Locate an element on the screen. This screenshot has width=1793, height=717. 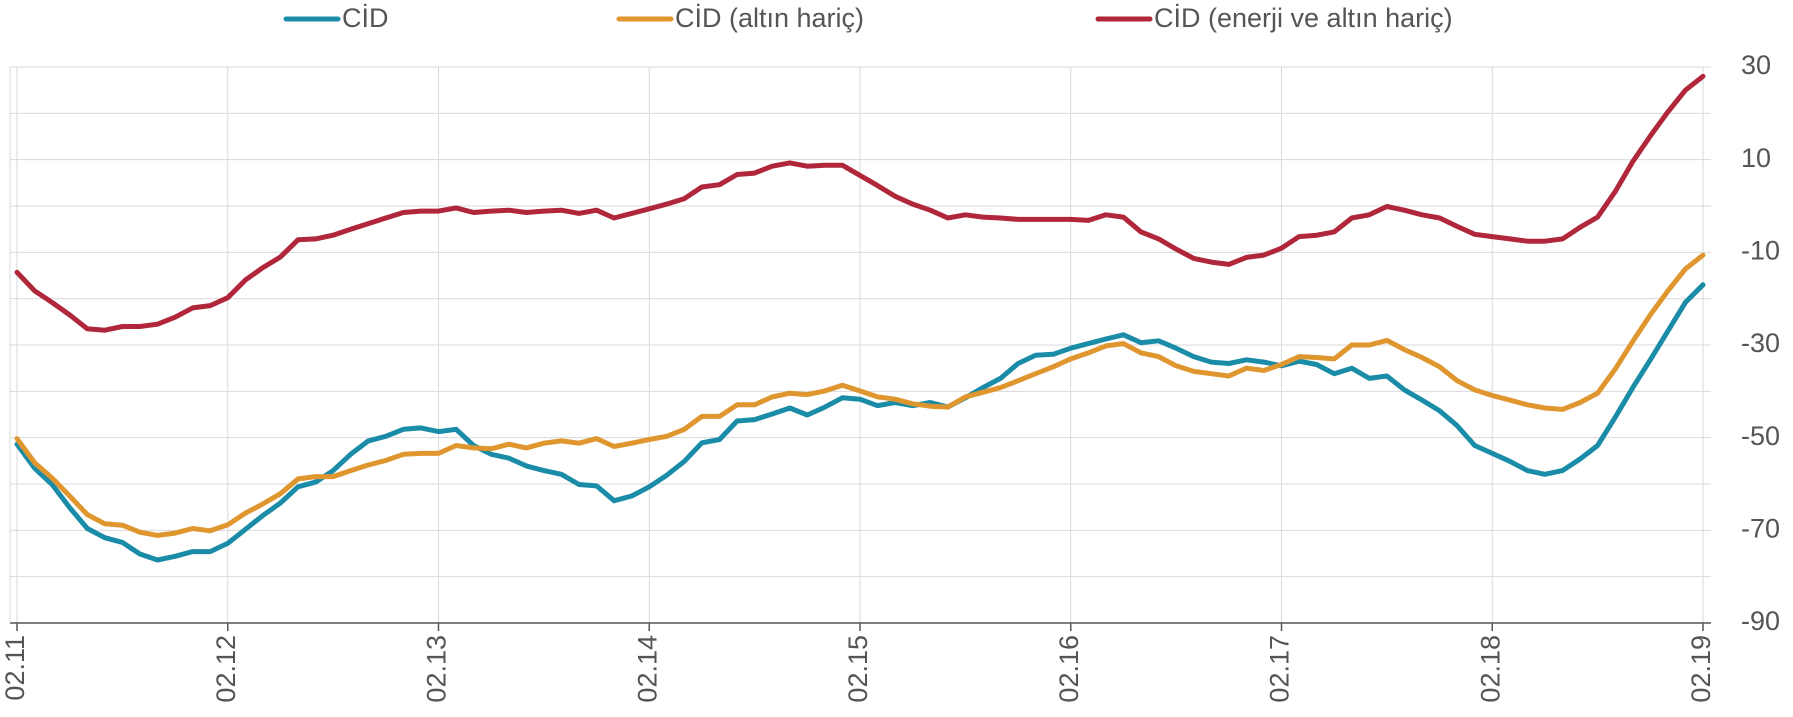
y-tick-label: 30 is located at coordinates (1756, 65).